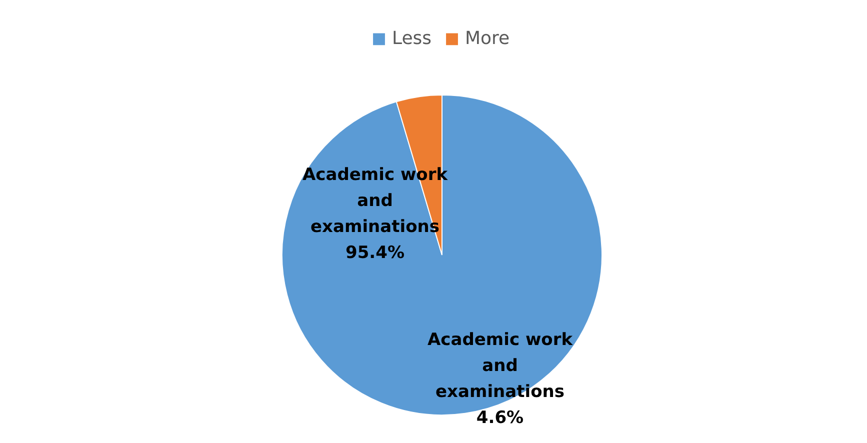 The image size is (867, 443). Describe the element at coordinates (412, 39) in the screenshot. I see `legend-label: Less` at that location.